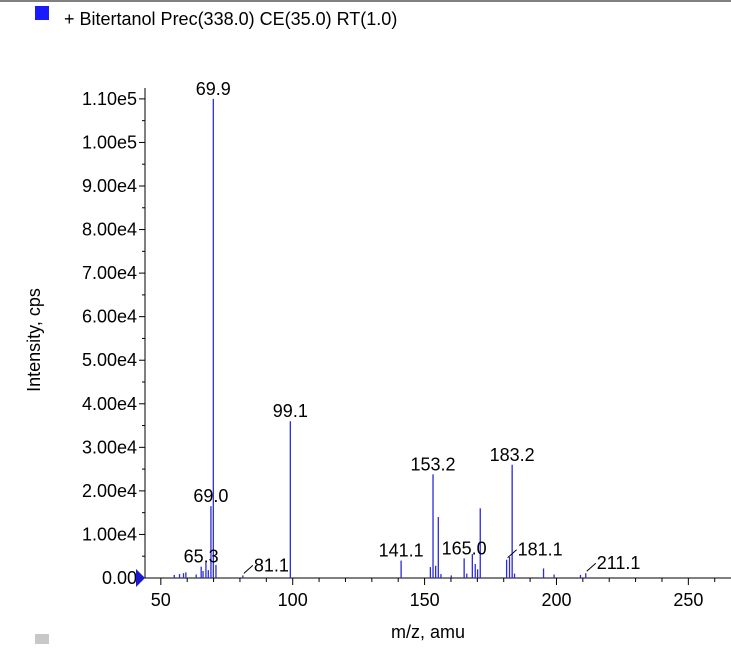  Describe the element at coordinates (210, 496) in the screenshot. I see `peak-label: 69.0` at that location.